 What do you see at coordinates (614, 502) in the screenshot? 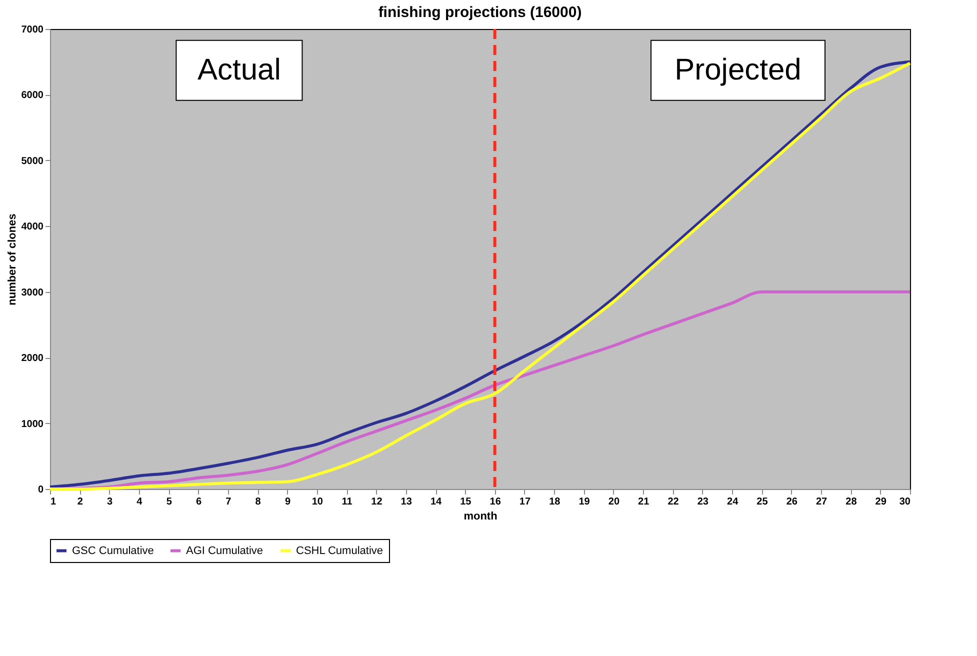
I see `x-tick-label: 20` at bounding box center [614, 502].